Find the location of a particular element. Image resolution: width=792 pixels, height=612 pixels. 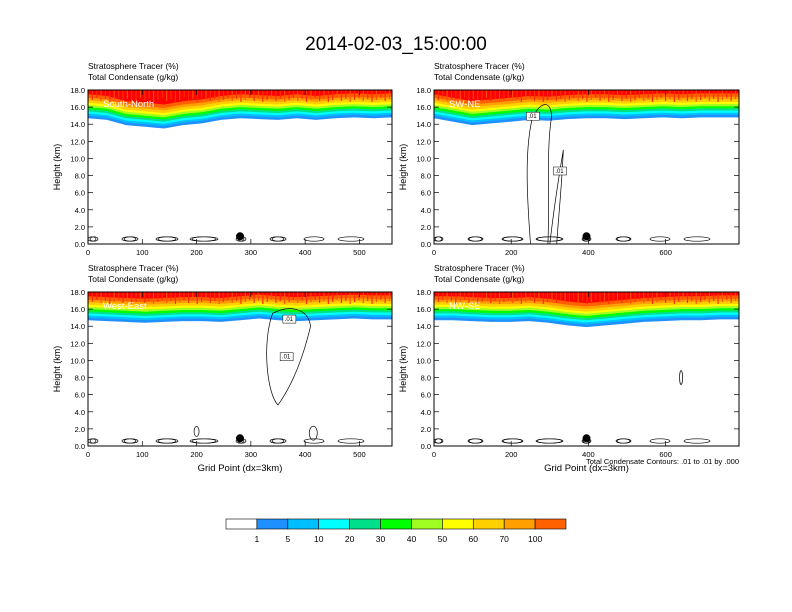

colorbar-label: 1 is located at coordinates (257, 539).